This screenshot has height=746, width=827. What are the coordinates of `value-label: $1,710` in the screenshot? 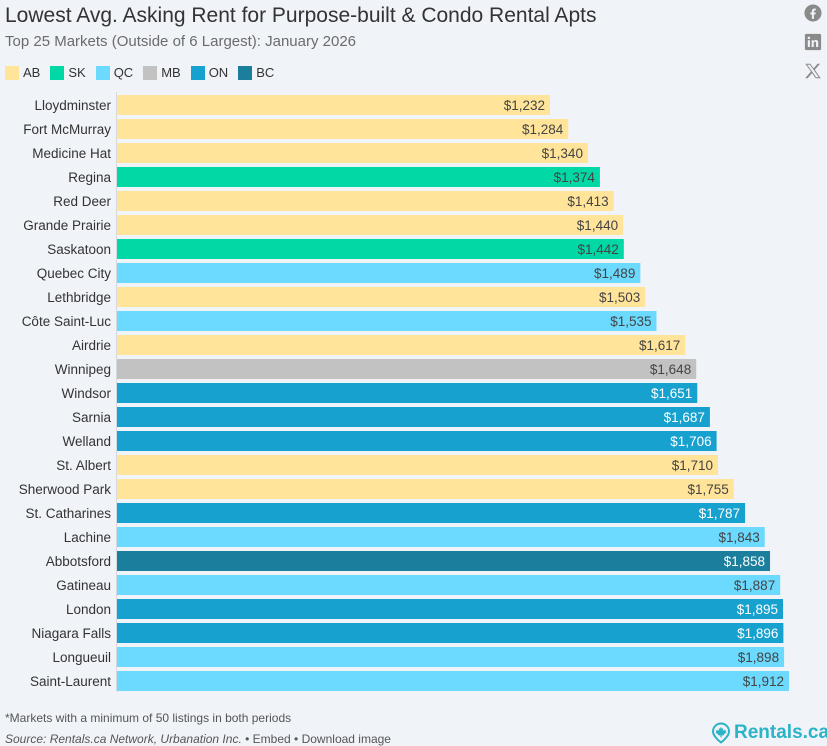 It's located at (692, 465).